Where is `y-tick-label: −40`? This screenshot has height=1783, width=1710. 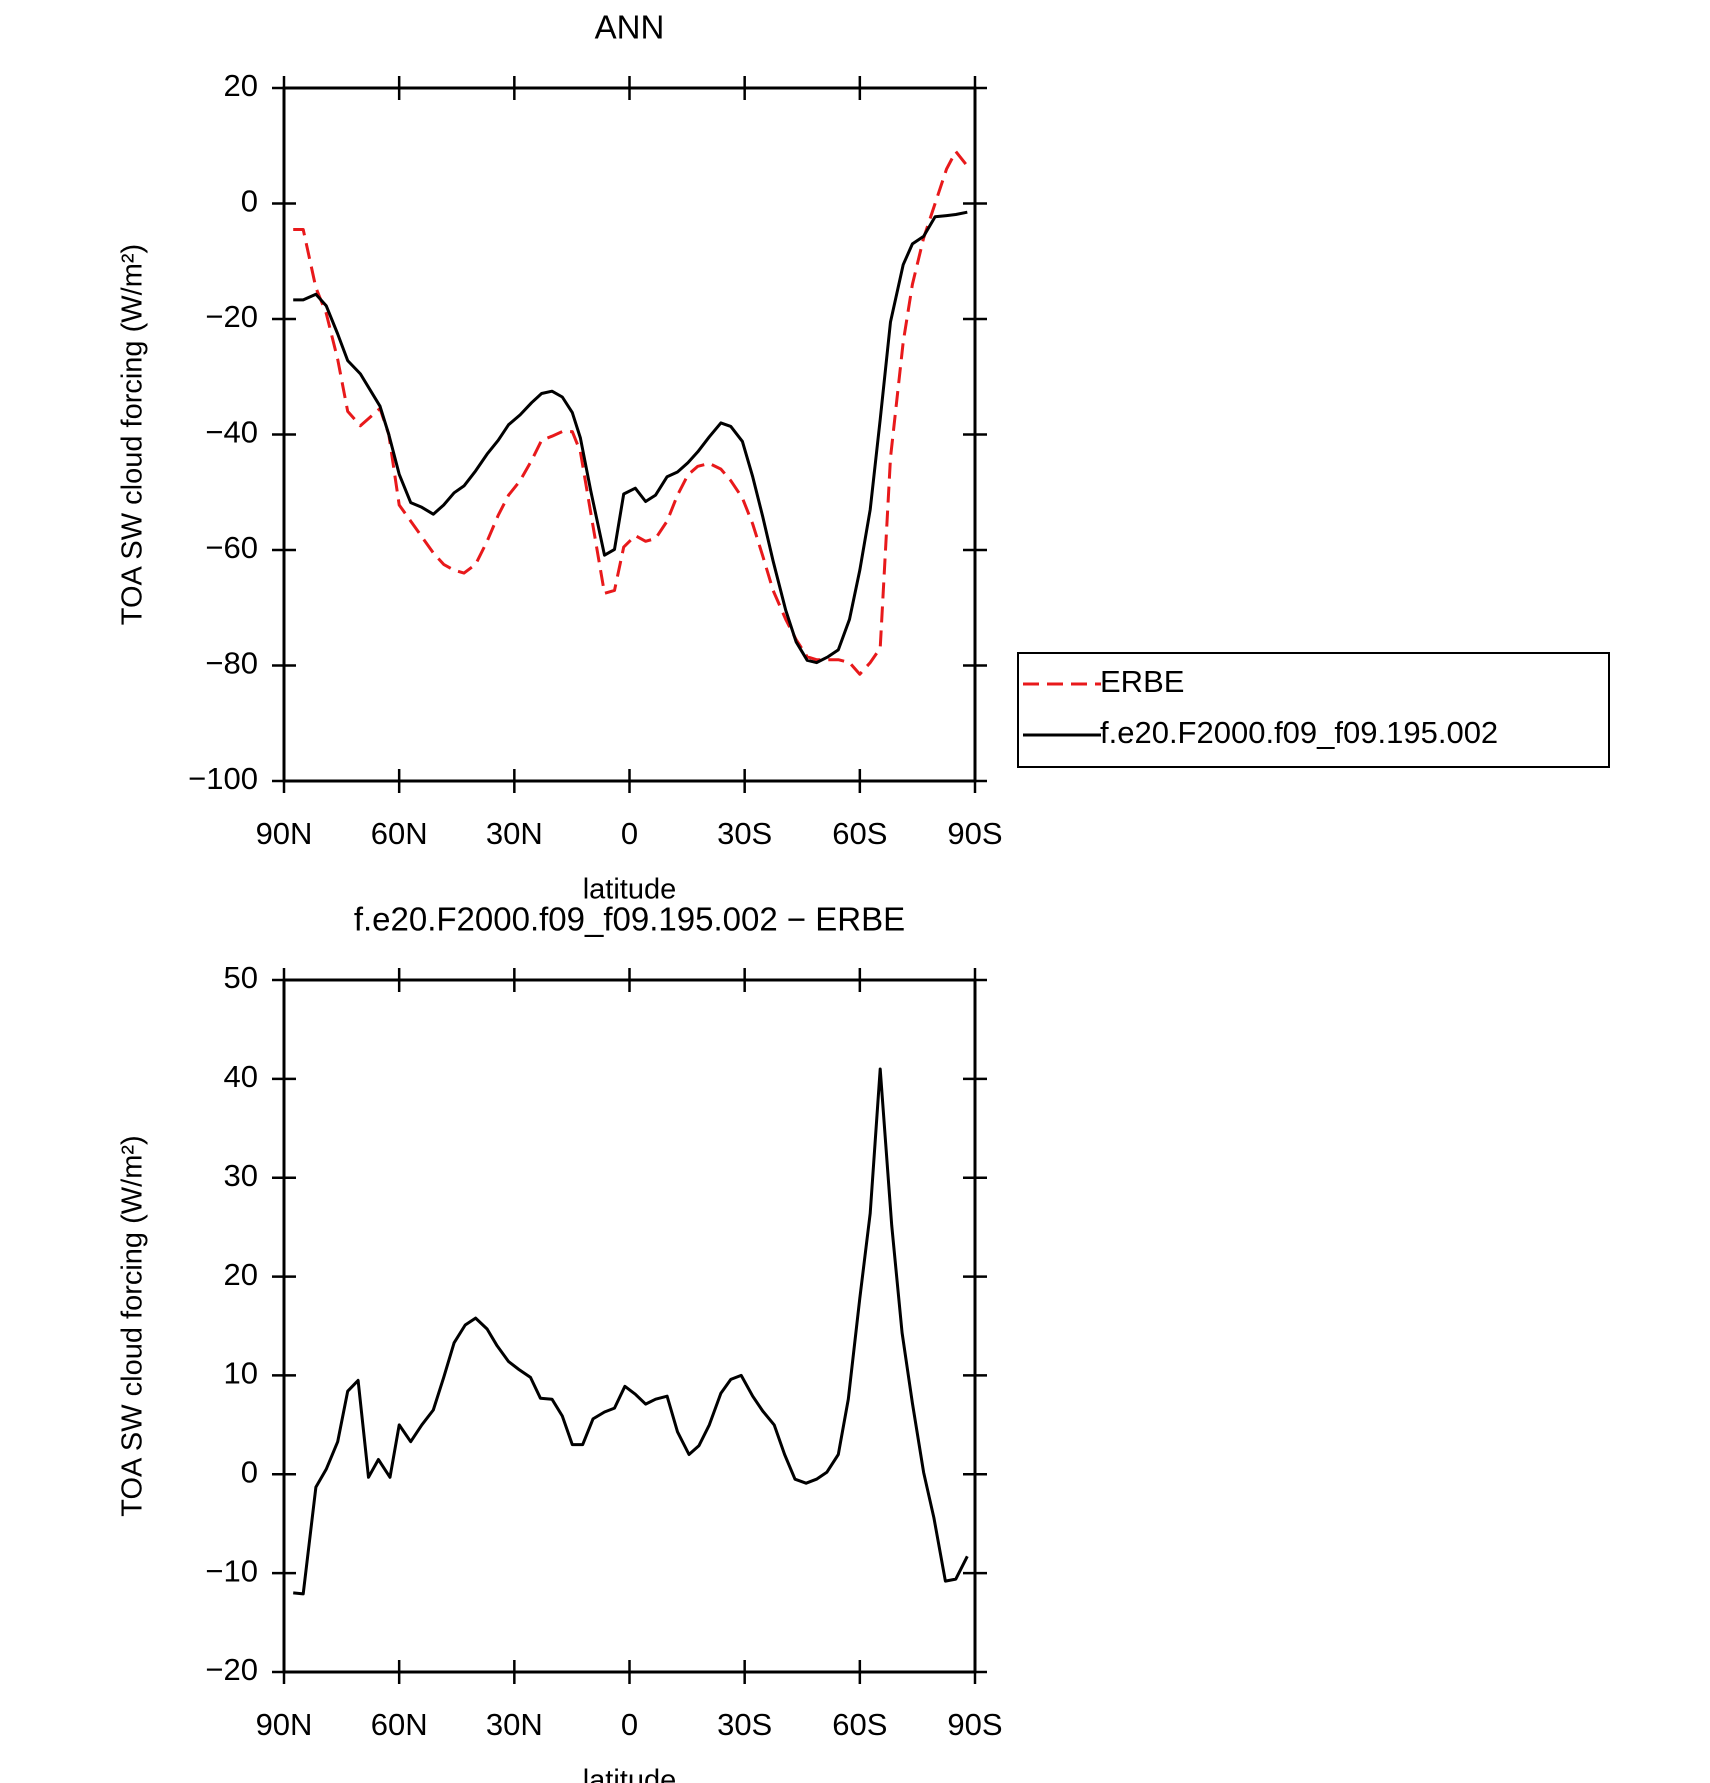
y-tick-label: −40 is located at coordinates (231, 432).